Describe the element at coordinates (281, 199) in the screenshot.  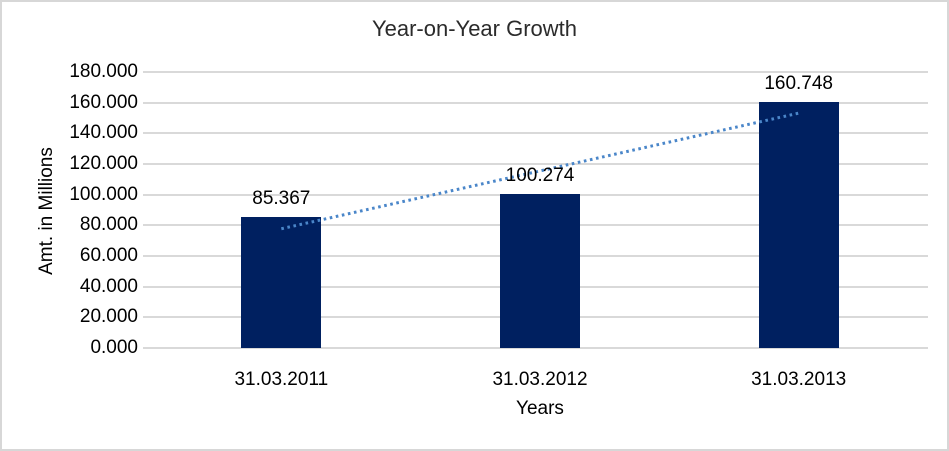
I see `bar-value-label: 85.367` at that location.